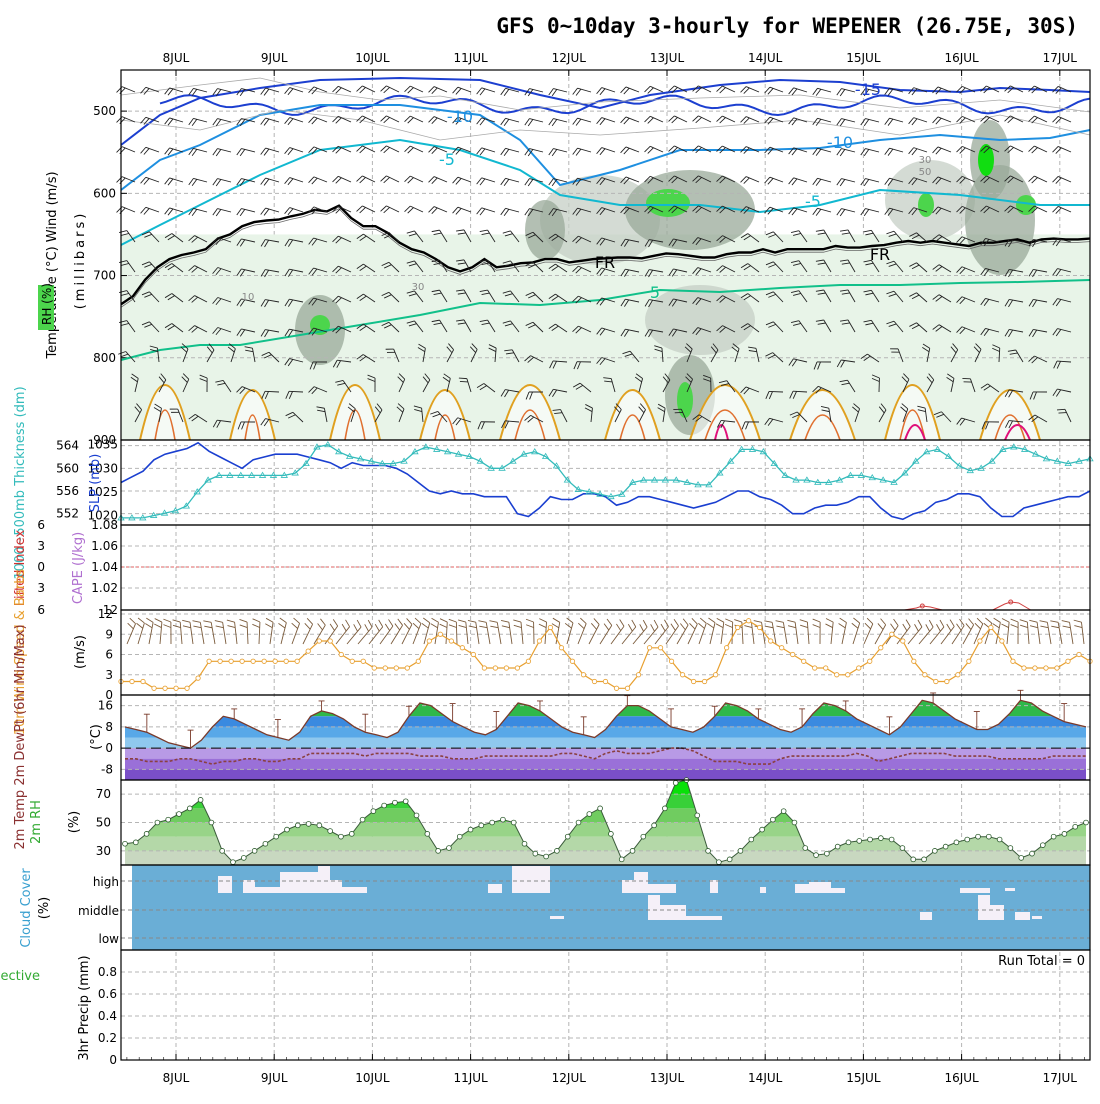 This screenshot has width=1100, height=1104. I want to click on day-label-top: 11JUL, so click(470, 58).